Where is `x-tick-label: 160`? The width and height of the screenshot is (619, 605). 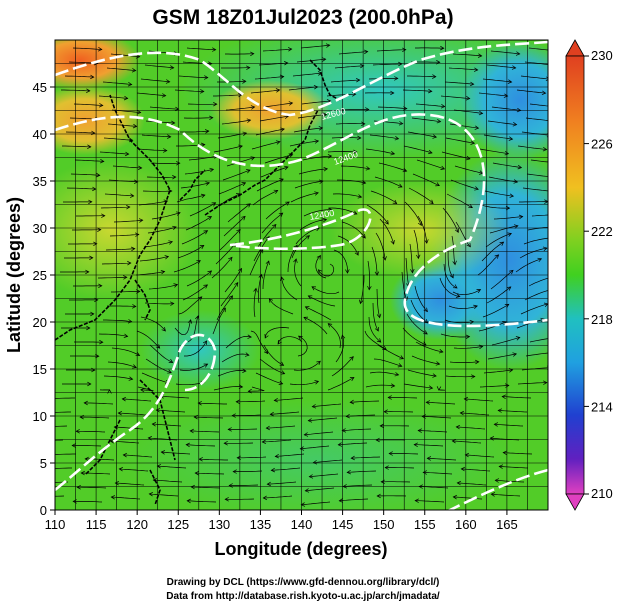 x-tick-label: 160 is located at coordinates (466, 524).